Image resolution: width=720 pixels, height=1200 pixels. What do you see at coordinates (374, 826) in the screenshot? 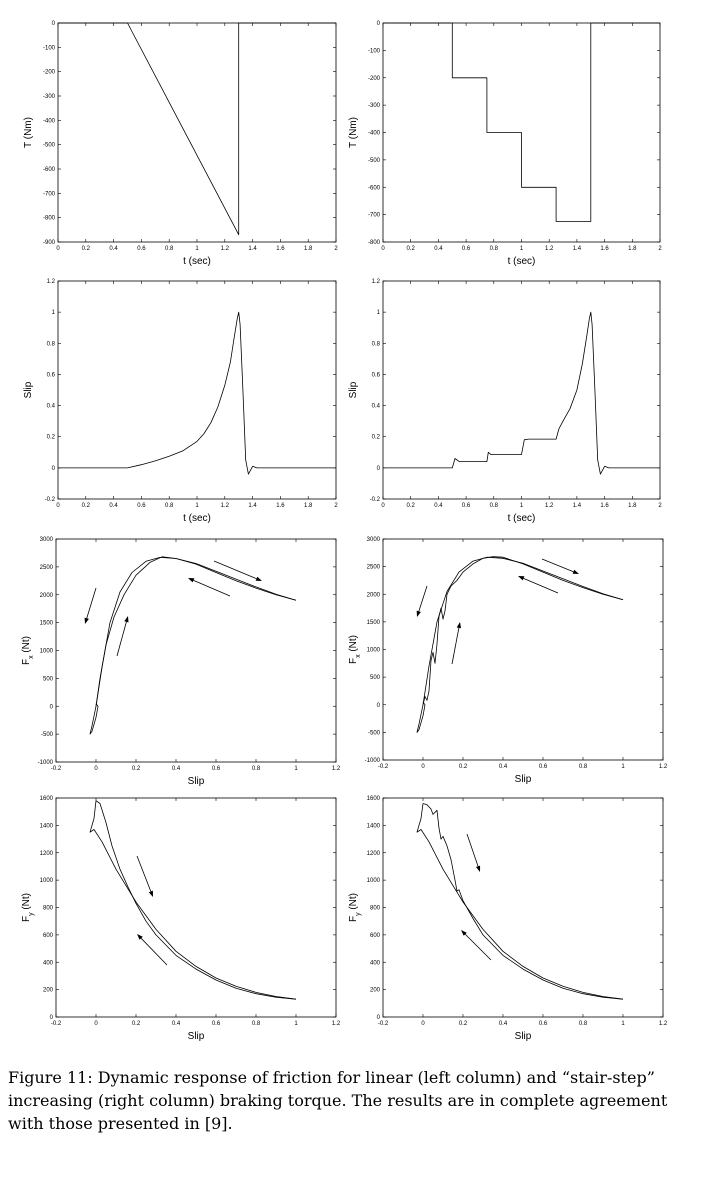
I see `y-tick-label: 1400` at bounding box center [374, 826].